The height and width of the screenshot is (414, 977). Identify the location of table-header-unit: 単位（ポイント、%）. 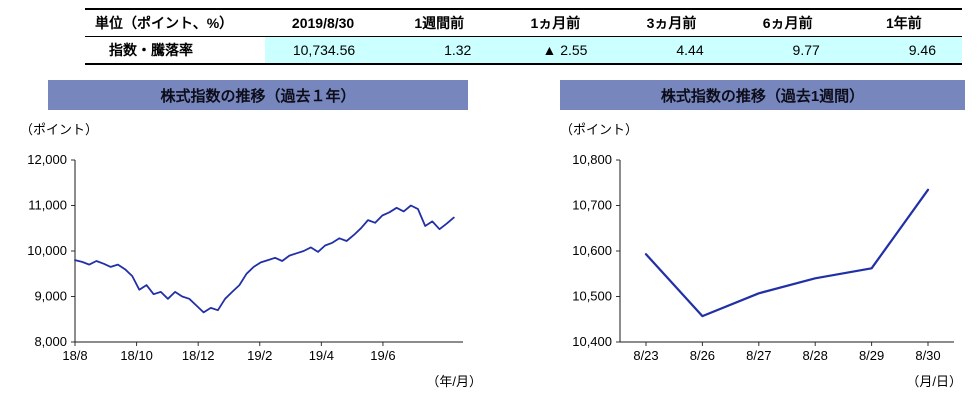
(164, 23).